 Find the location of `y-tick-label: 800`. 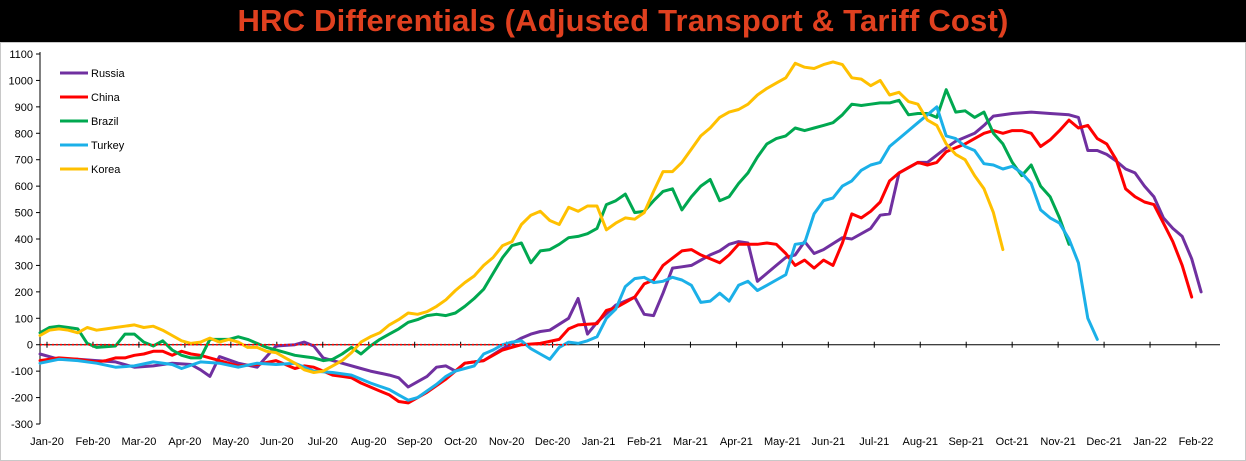

y-tick-label: 800 is located at coordinates (24, 134).